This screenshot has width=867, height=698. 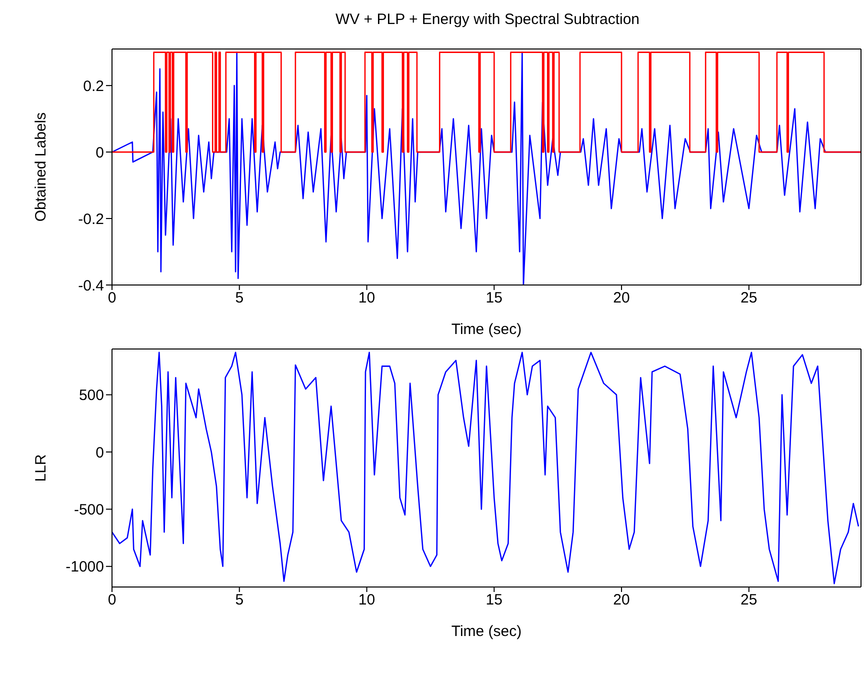 I want to click on y-axis-title: LLR, so click(x=41, y=468).